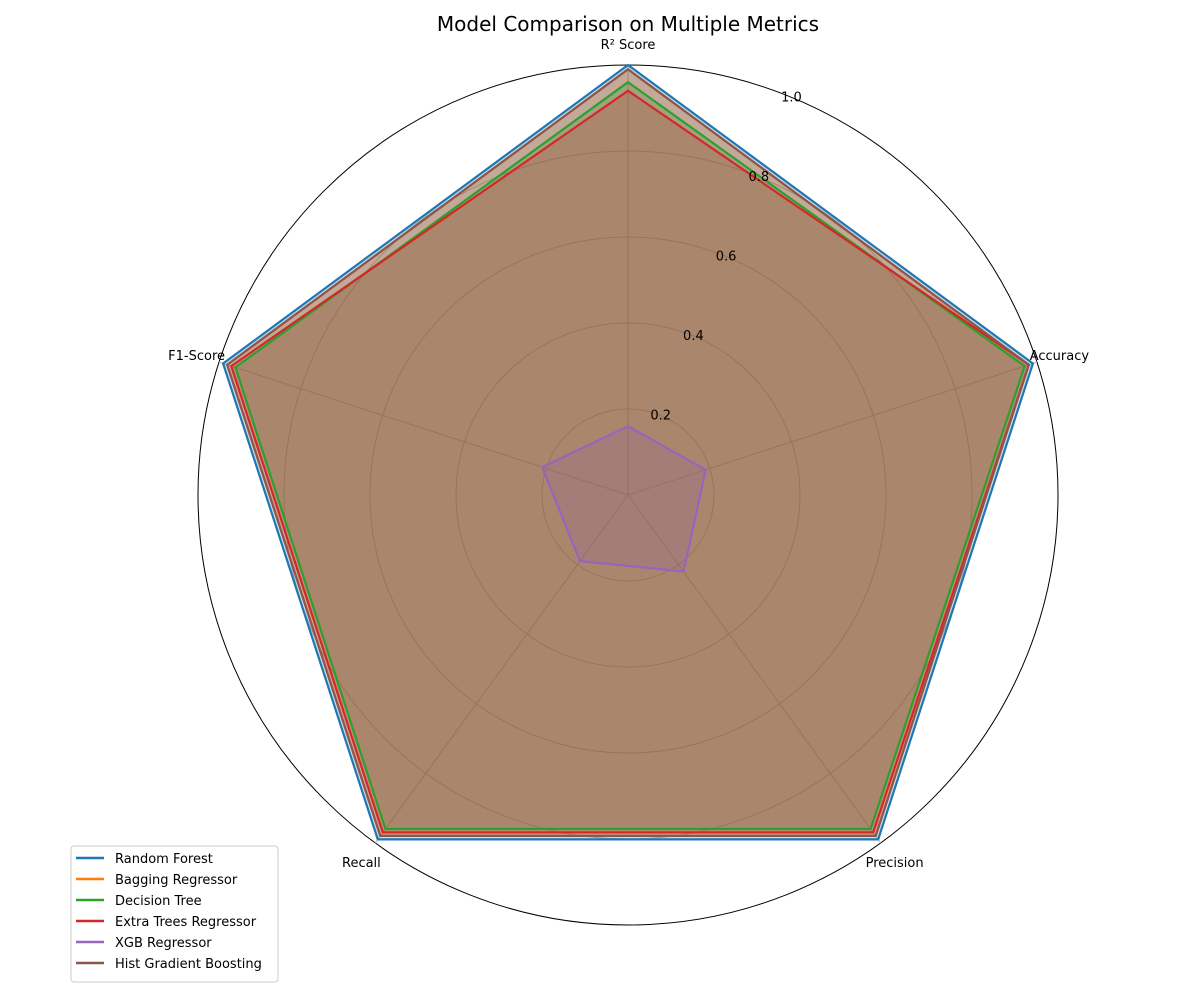 This screenshot has height=1000, width=1200. I want to click on radial-tick-label: 1.0, so click(791, 97).